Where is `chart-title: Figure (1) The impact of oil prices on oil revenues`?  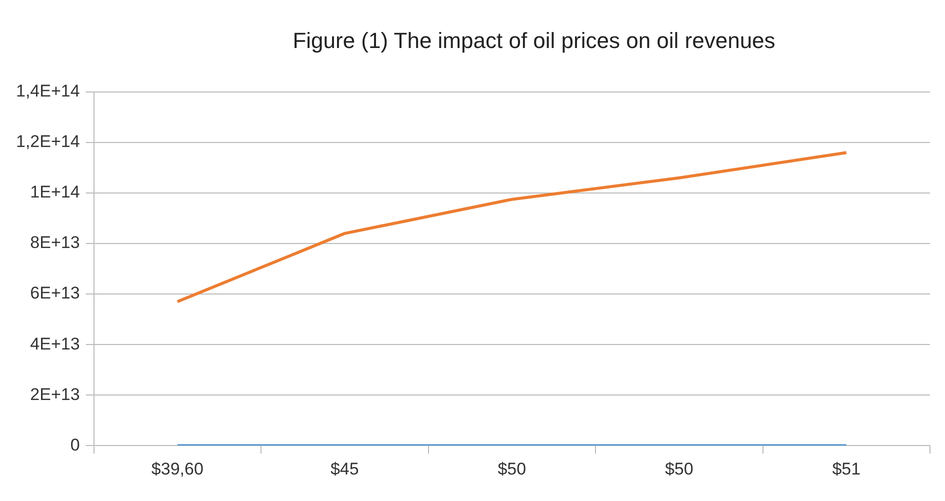
chart-title: Figure (1) The impact of oil prices on oil revenues is located at coordinates (534, 41).